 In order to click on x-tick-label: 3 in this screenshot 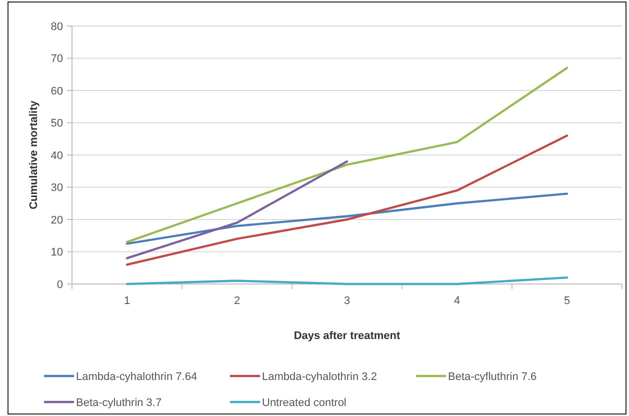, I will do `click(347, 301)`.